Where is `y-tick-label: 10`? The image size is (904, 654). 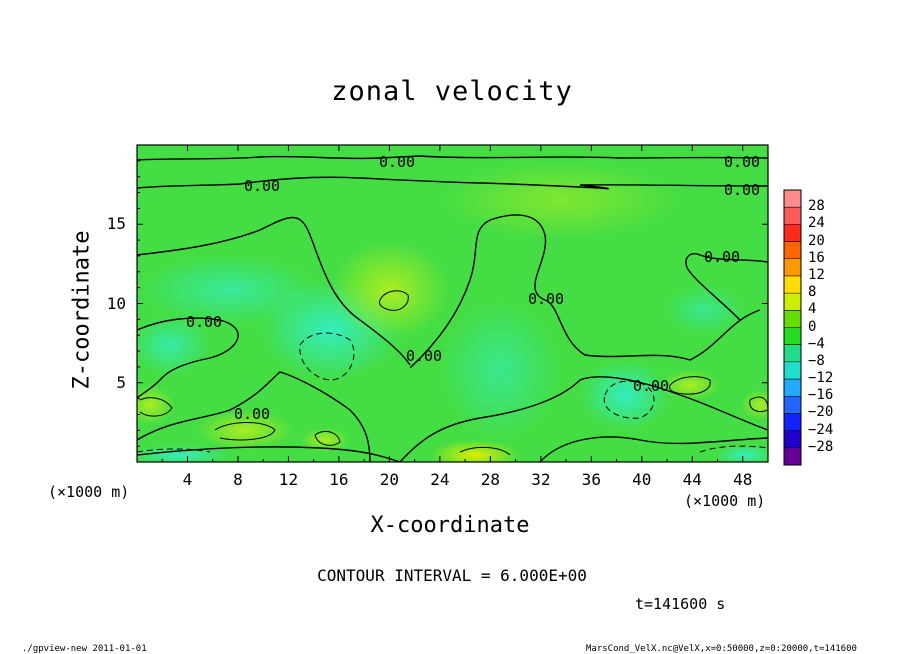
y-tick-label: 10 is located at coordinates (116, 303).